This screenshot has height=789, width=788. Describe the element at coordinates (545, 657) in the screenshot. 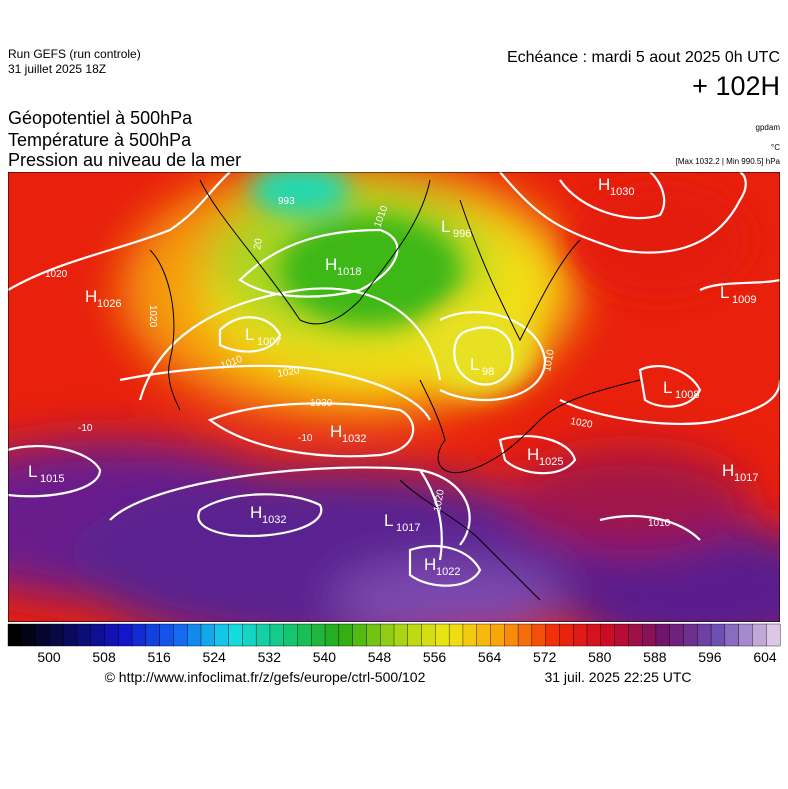

I see `colorbar-tick-label: 572` at that location.